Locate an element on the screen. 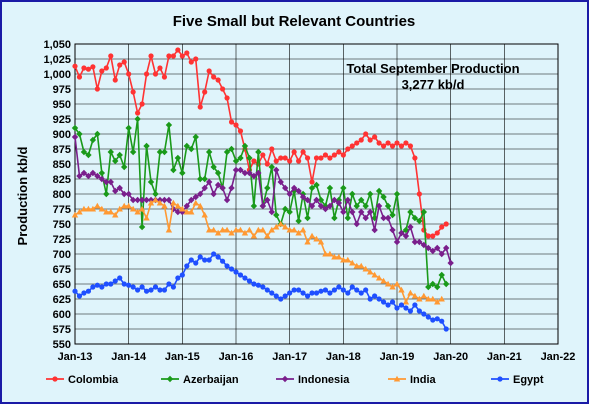 Image resolution: width=589 pixels, height=404 pixels. y-tick-label: 575 is located at coordinates (62, 330).